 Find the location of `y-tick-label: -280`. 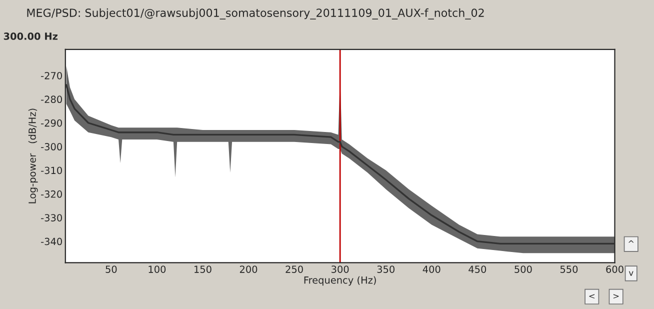

y-tick-label: -280 is located at coordinates (51, 100).